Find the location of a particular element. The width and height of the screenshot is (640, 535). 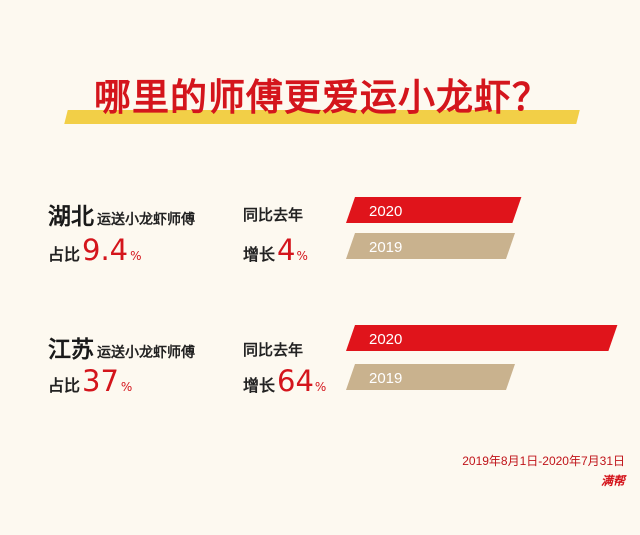

region-hubei-name: 湖北 is located at coordinates (71, 217).